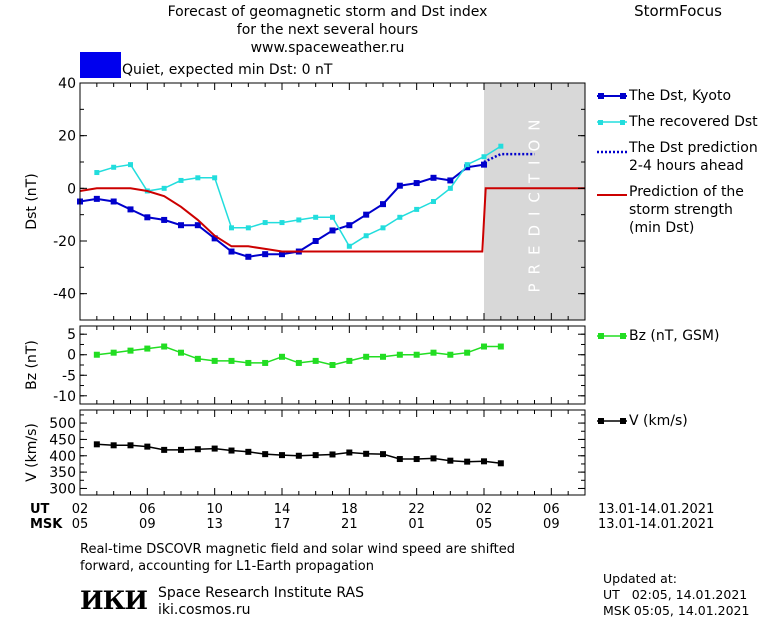 The height and width of the screenshot is (620, 760). I want to click on y-tick-label: -10, so click(64, 397).